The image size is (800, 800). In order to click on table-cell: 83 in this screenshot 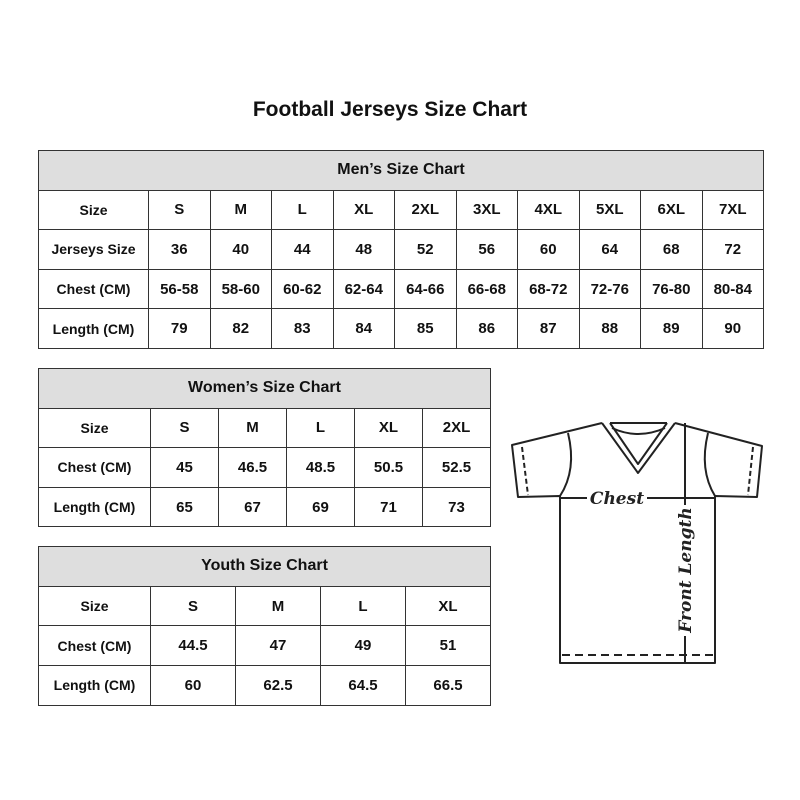, I will do `click(302, 328)`.